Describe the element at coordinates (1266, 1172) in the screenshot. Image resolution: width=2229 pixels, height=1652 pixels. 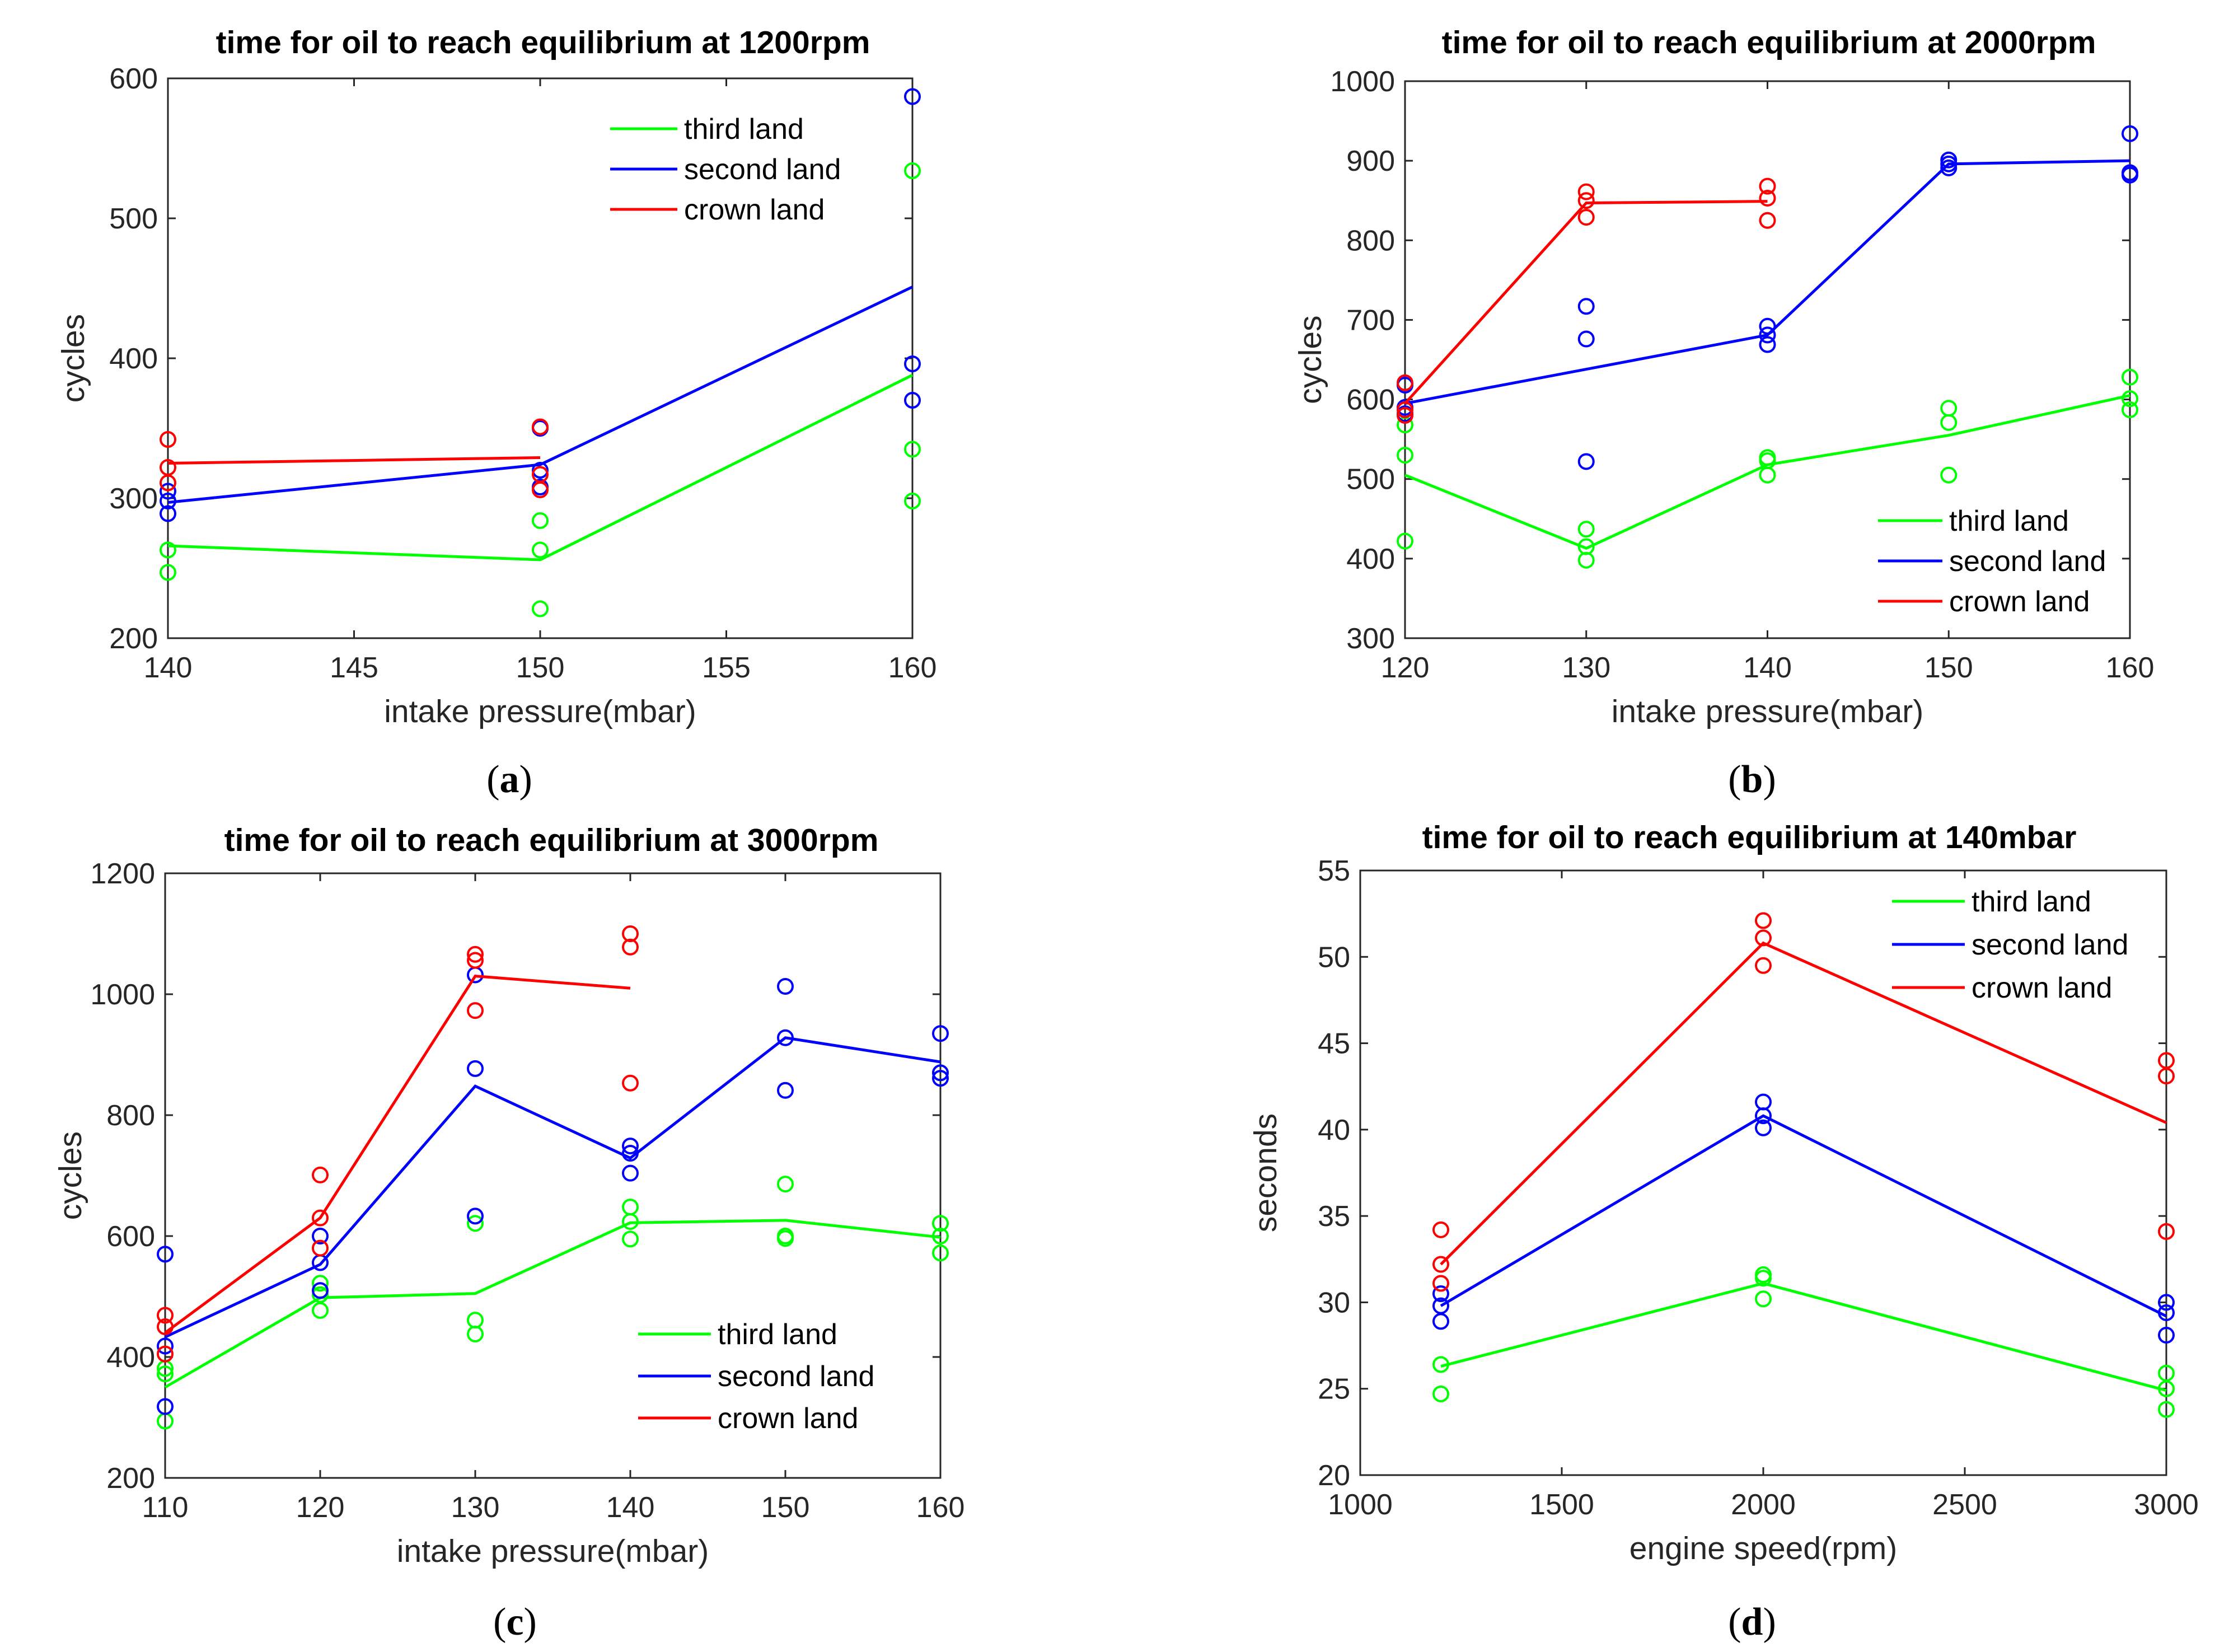
I see `y-axis-label: seconds` at that location.